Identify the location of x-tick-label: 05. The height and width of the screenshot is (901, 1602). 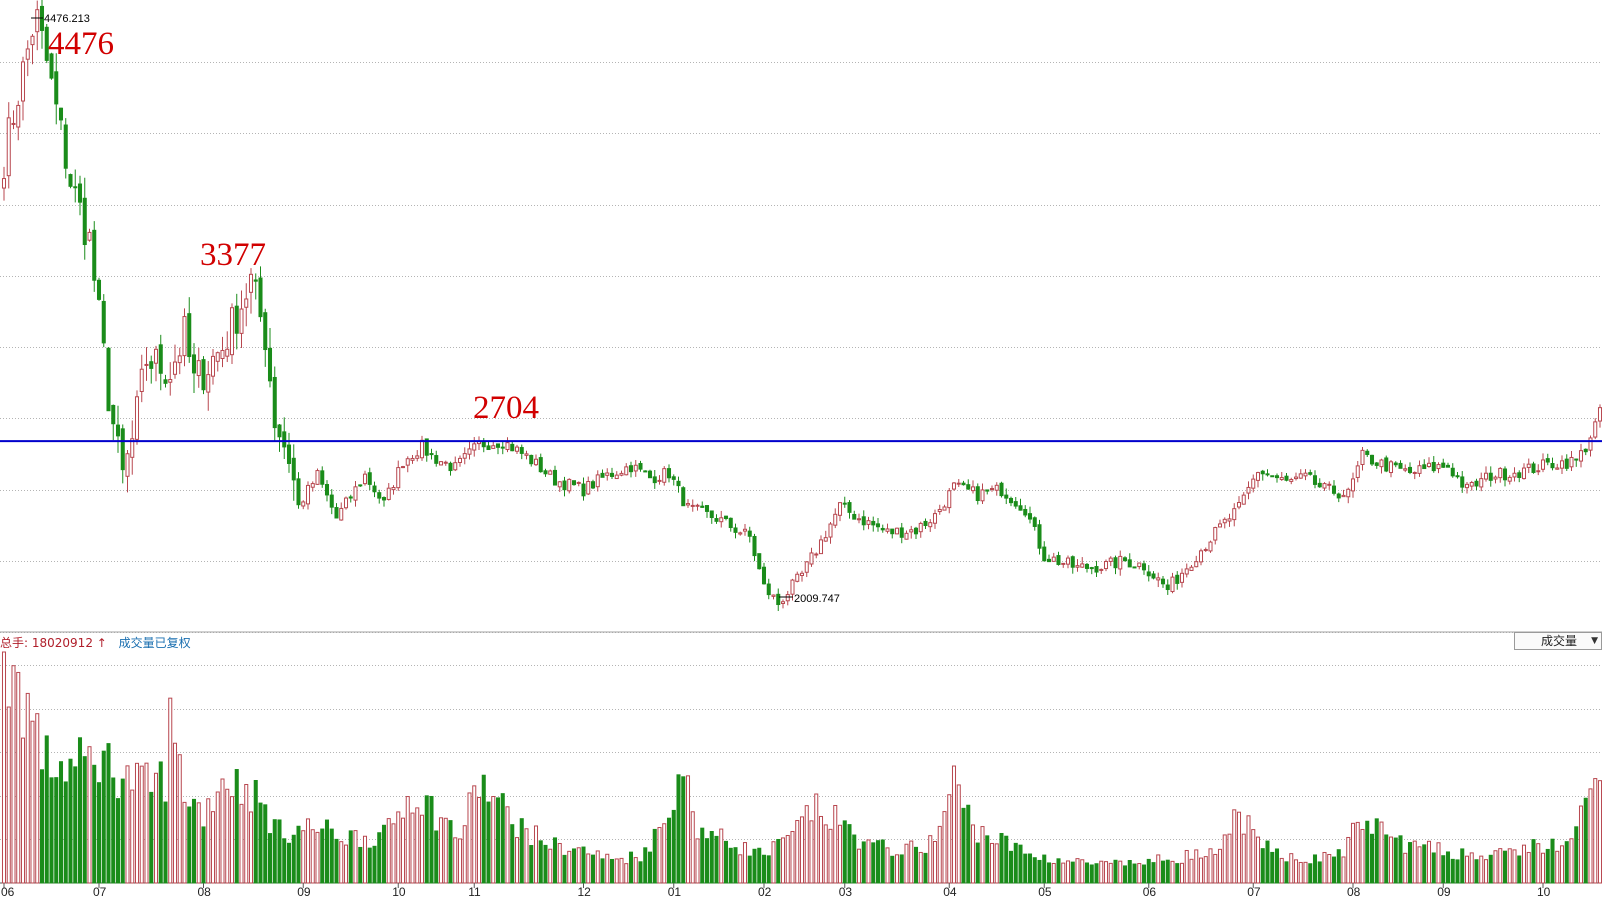
(1045, 892).